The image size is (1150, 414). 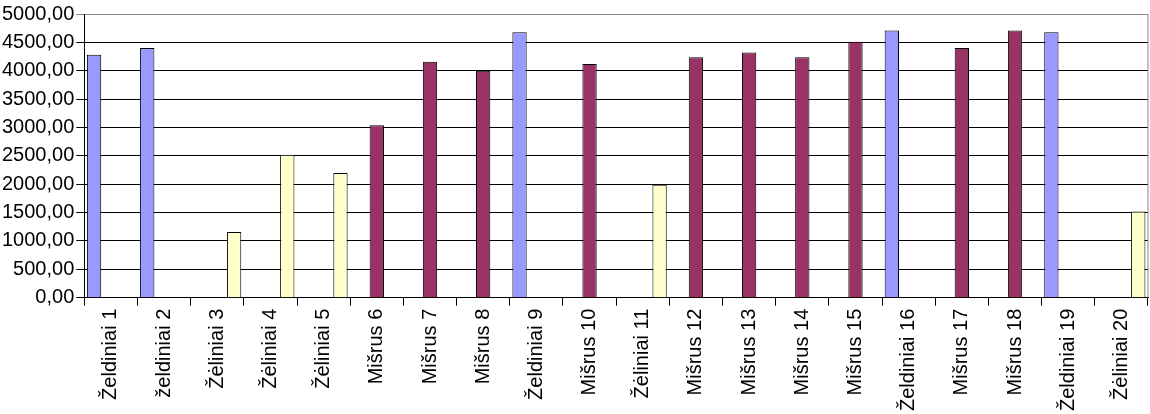 What do you see at coordinates (268, 348) in the screenshot?
I see `x-tick-label: Žėliniai 4` at bounding box center [268, 348].